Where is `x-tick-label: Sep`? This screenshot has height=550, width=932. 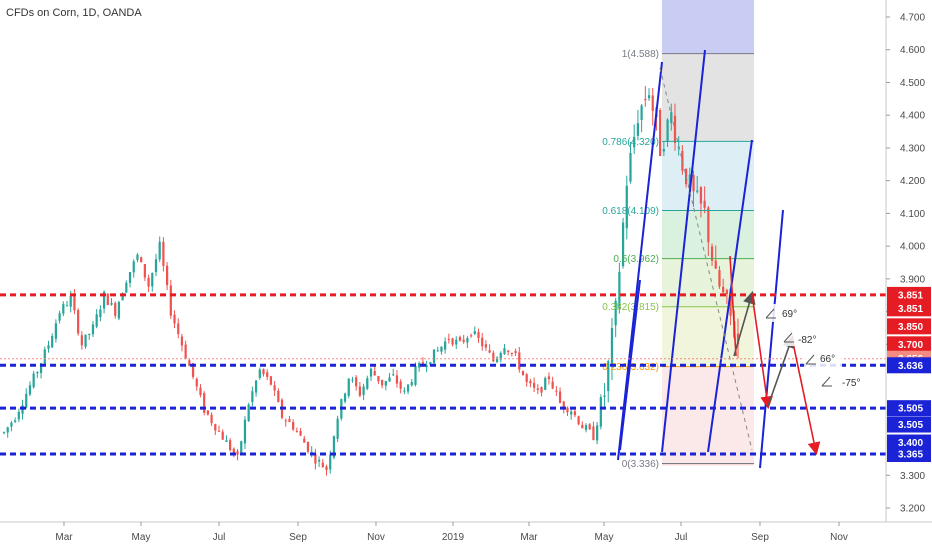
x-tick-label: Sep is located at coordinates (760, 537).